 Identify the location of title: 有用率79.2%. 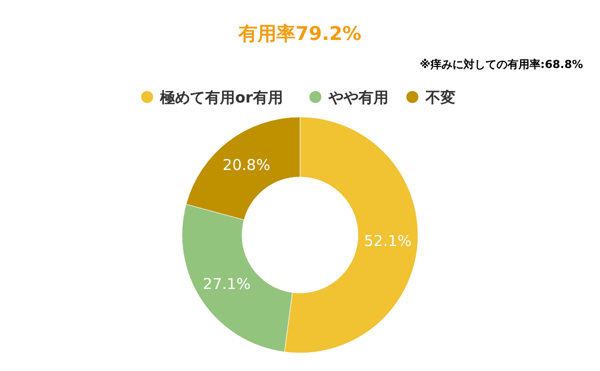
(300, 34).